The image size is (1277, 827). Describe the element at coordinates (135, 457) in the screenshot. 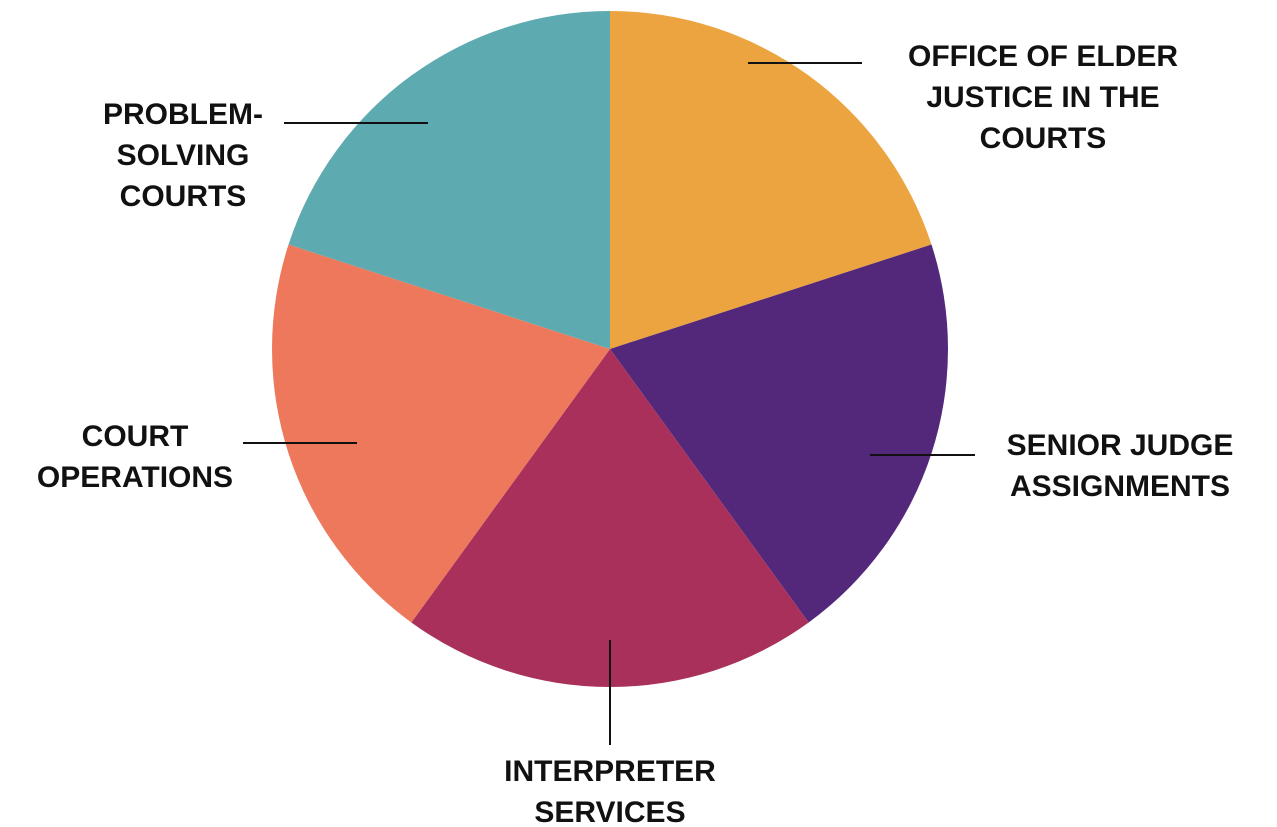

I see `slice-label: COURT OPERATIONS` at that location.